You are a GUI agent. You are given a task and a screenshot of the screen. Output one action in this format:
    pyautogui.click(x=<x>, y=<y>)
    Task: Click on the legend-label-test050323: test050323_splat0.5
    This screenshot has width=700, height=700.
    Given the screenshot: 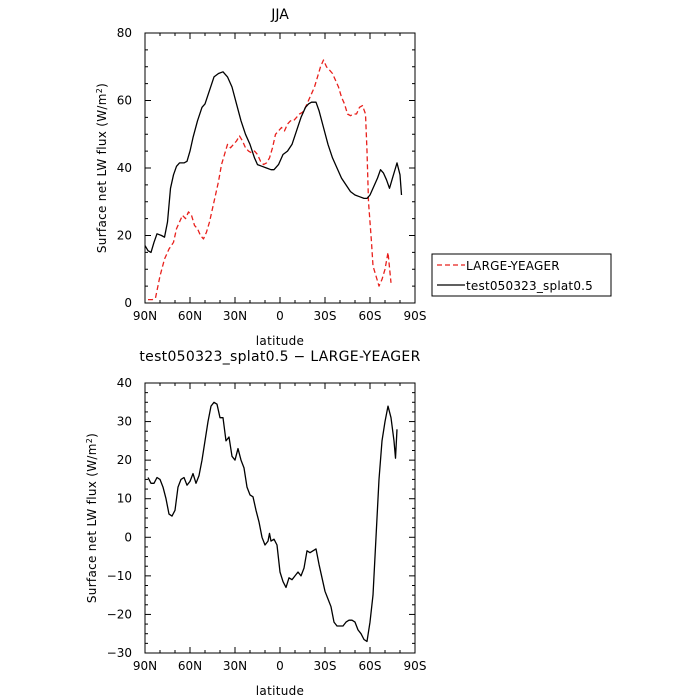 What is the action you would take?
    pyautogui.click(x=529, y=286)
    